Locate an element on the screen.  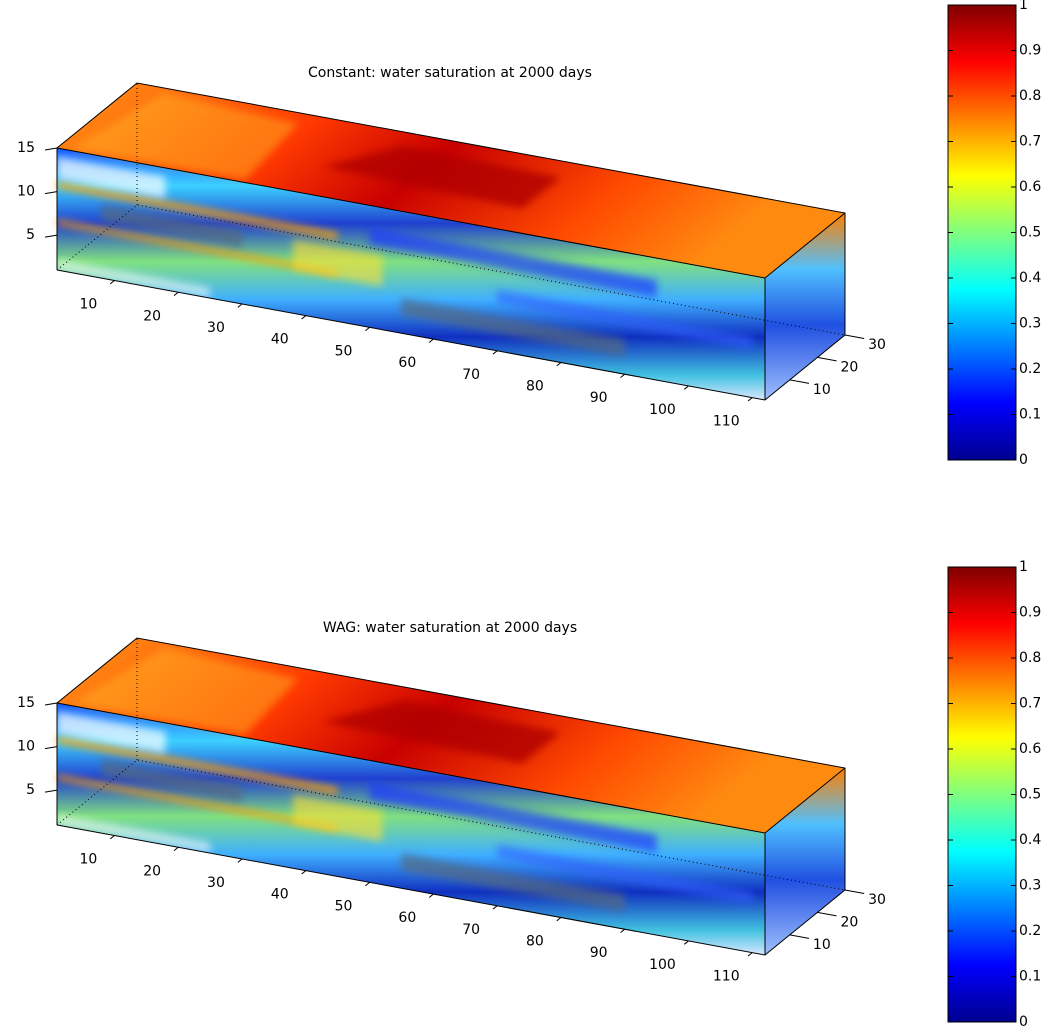
colorbar-tick-label: 0.3 is located at coordinates (1030, 324).